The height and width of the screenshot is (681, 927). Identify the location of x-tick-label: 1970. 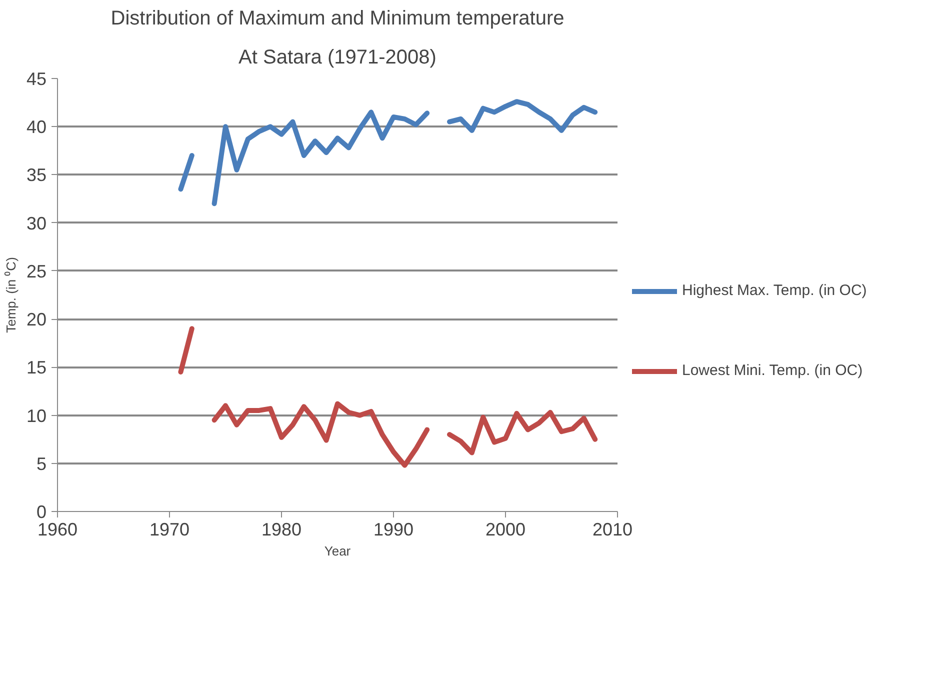
(169, 530).